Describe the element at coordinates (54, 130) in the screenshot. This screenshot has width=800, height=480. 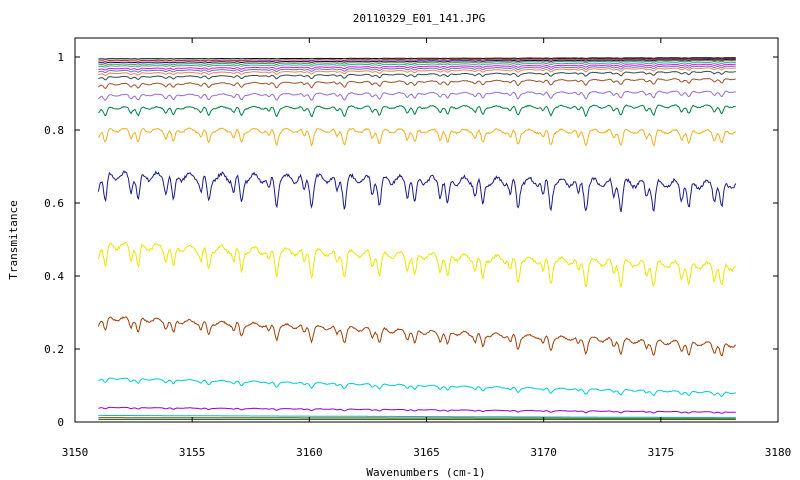
I see `y-tick-label: 0.8` at that location.